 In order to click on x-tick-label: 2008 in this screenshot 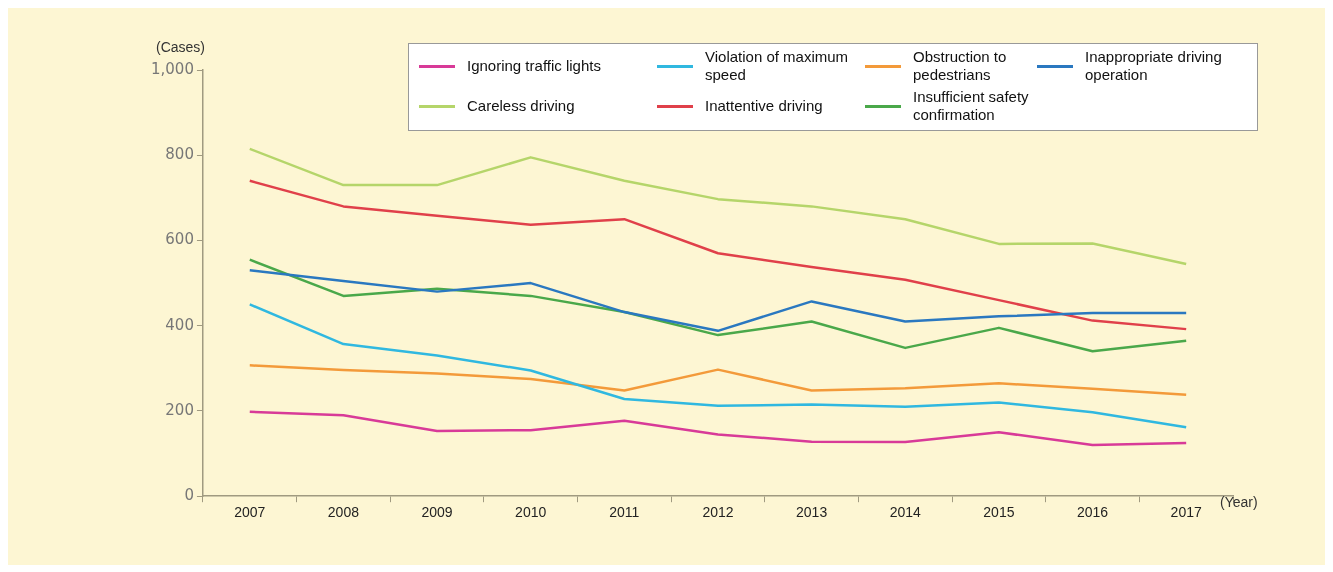, I will do `click(343, 512)`.